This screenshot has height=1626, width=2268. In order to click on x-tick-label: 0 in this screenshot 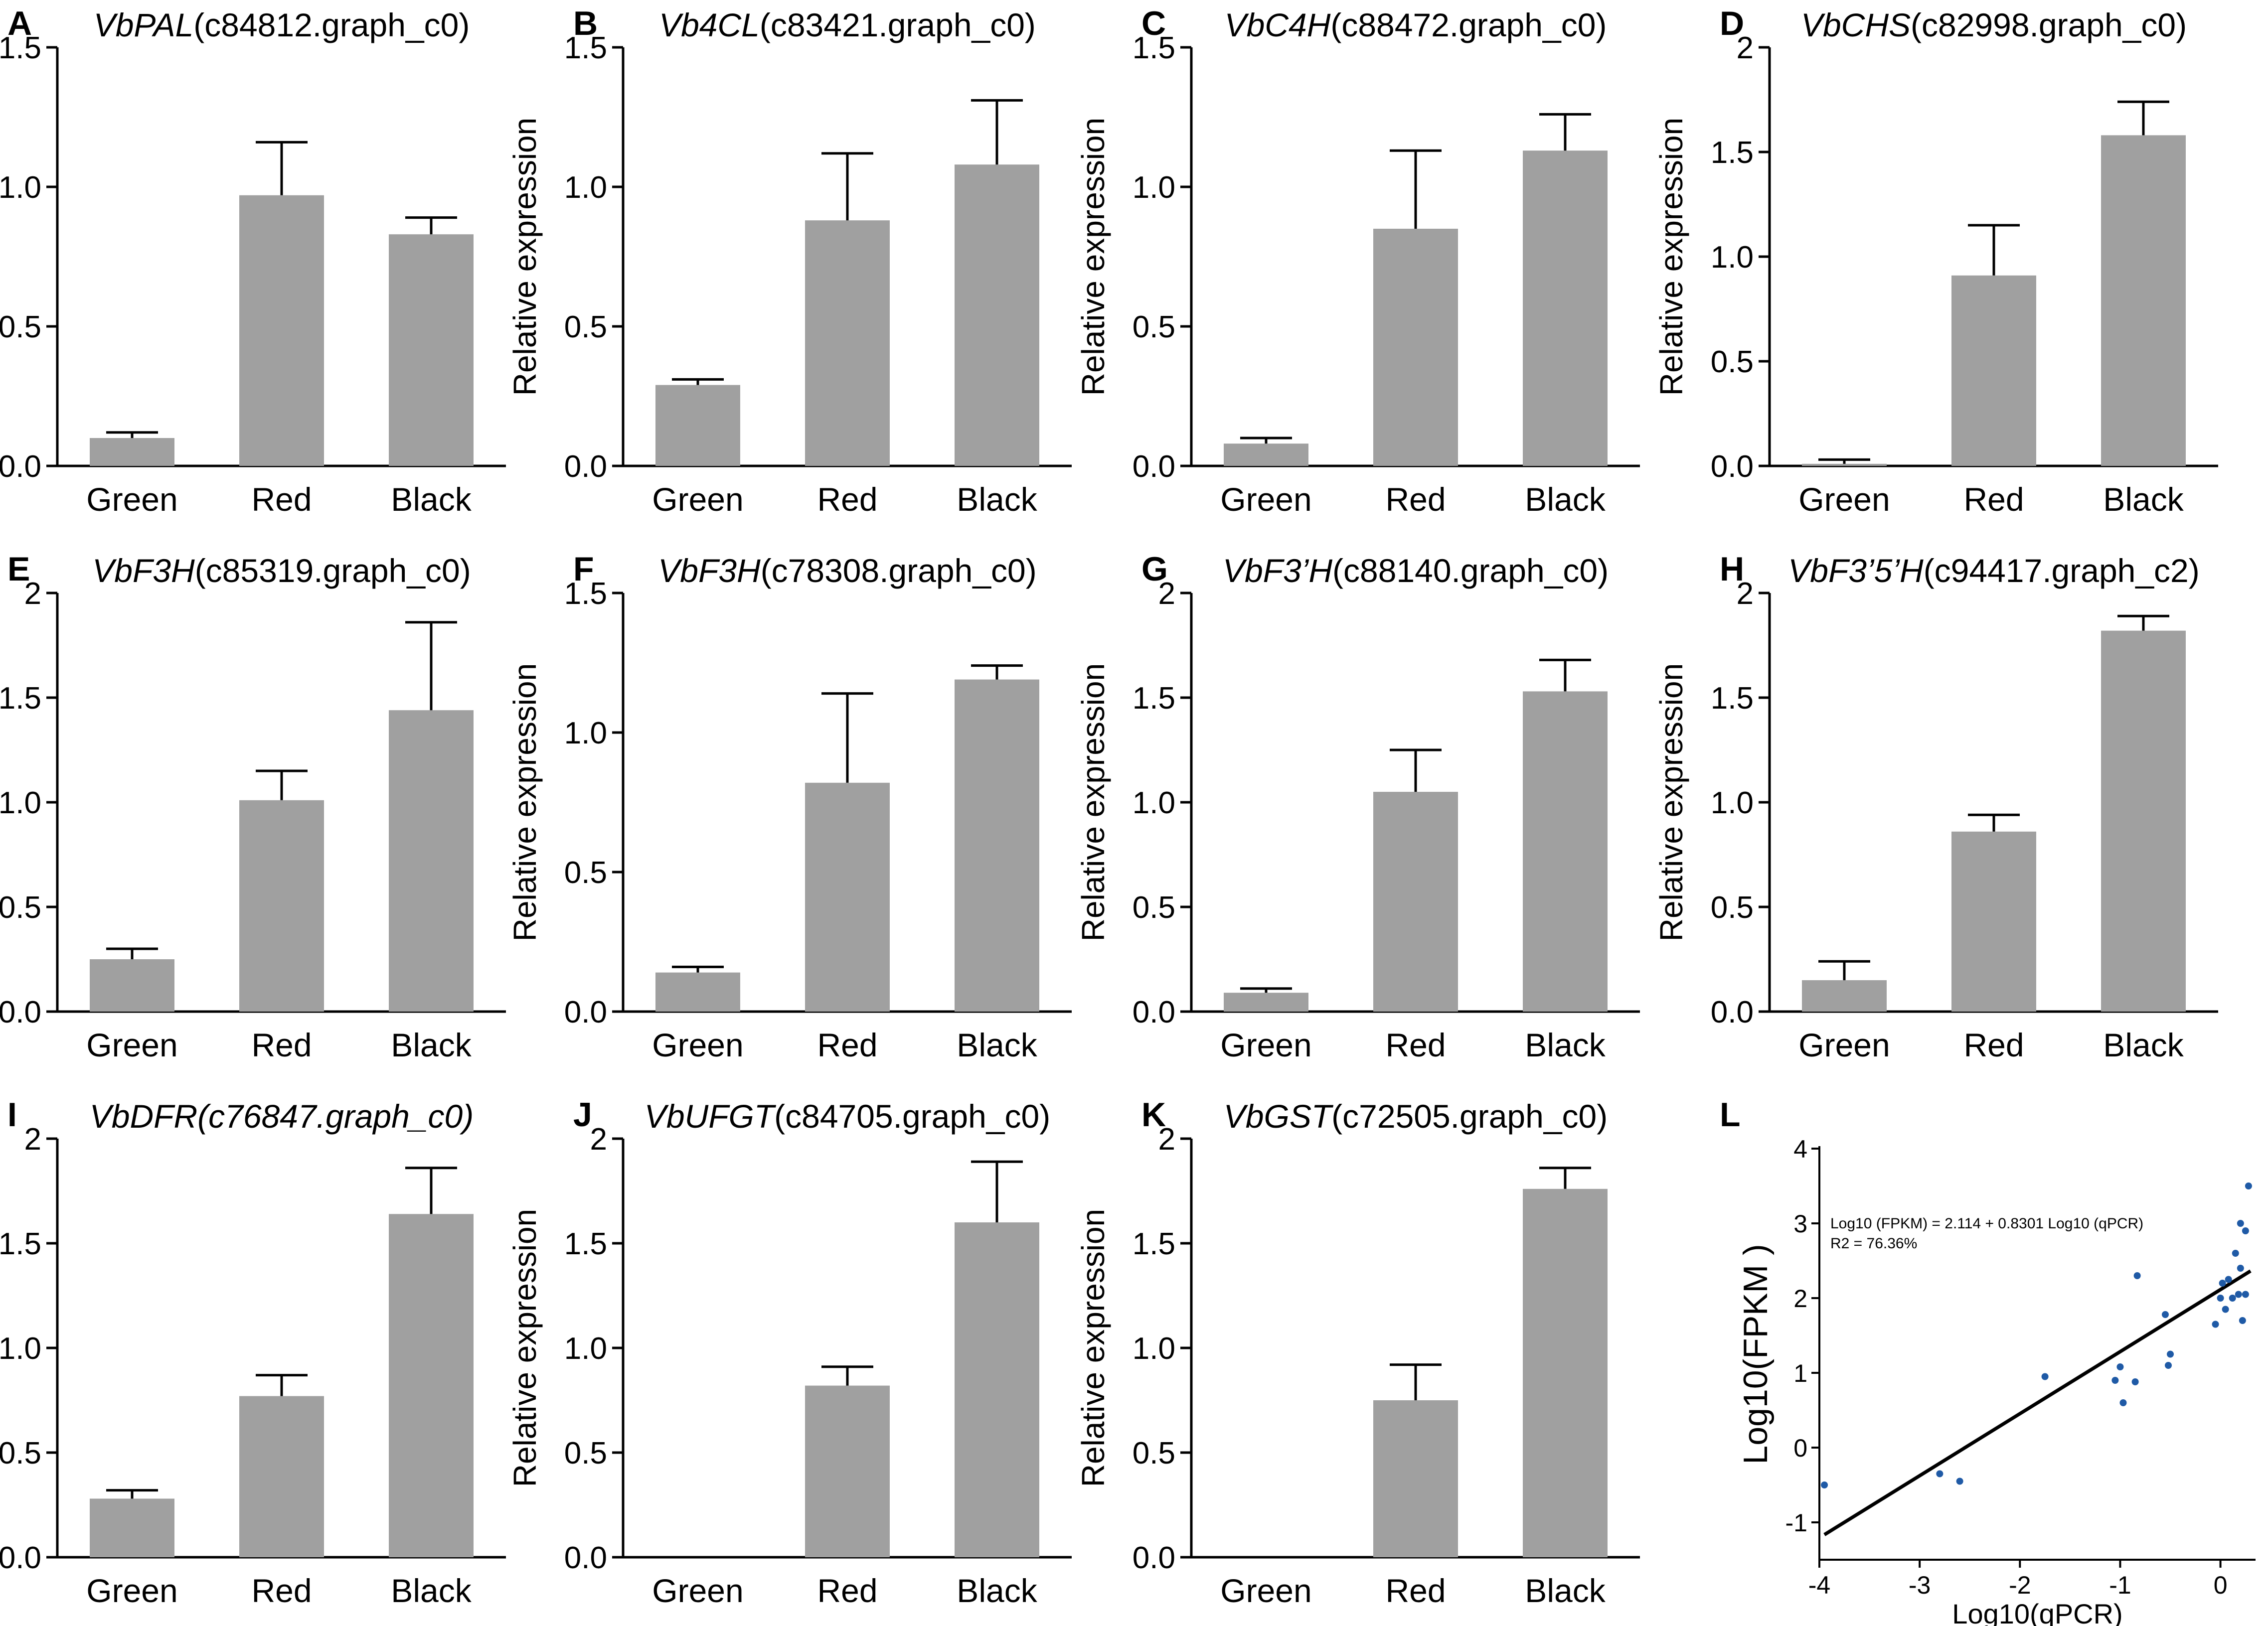, I will do `click(2221, 1585)`.